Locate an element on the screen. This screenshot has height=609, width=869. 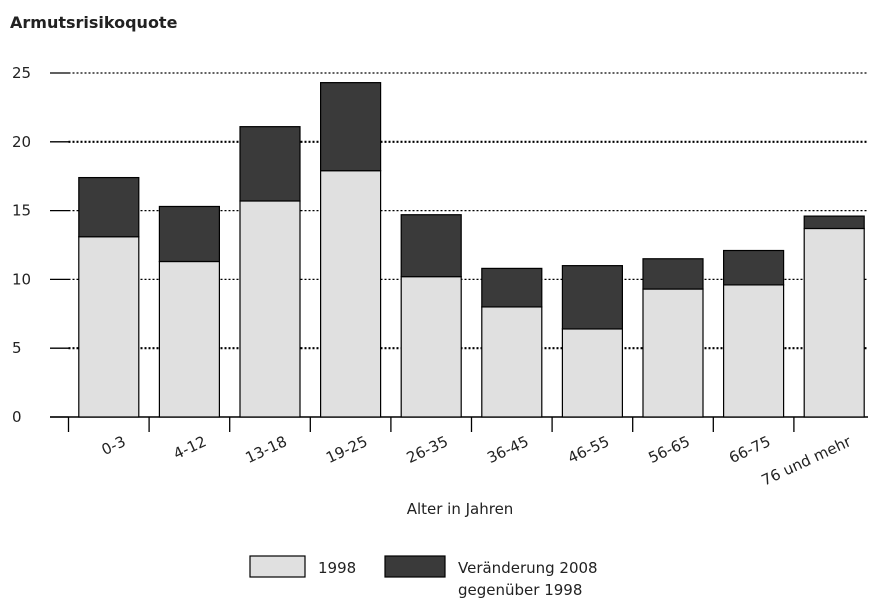
y-tick-label: 20 is located at coordinates (21, 142).